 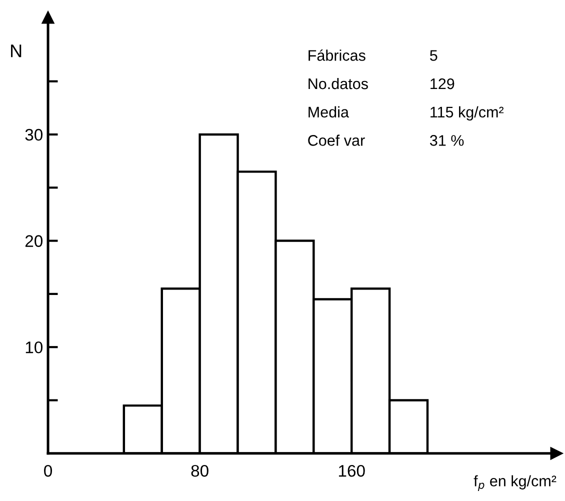 What do you see at coordinates (351, 470) in the screenshot?
I see `x-tick-label: 160` at bounding box center [351, 470].